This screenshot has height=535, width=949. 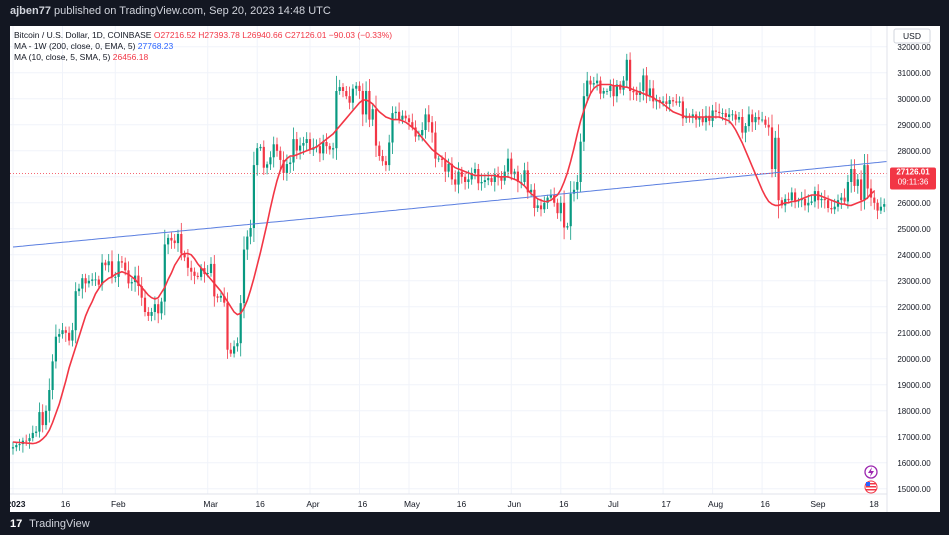 I want to click on currency-label: USD, so click(x=912, y=36).